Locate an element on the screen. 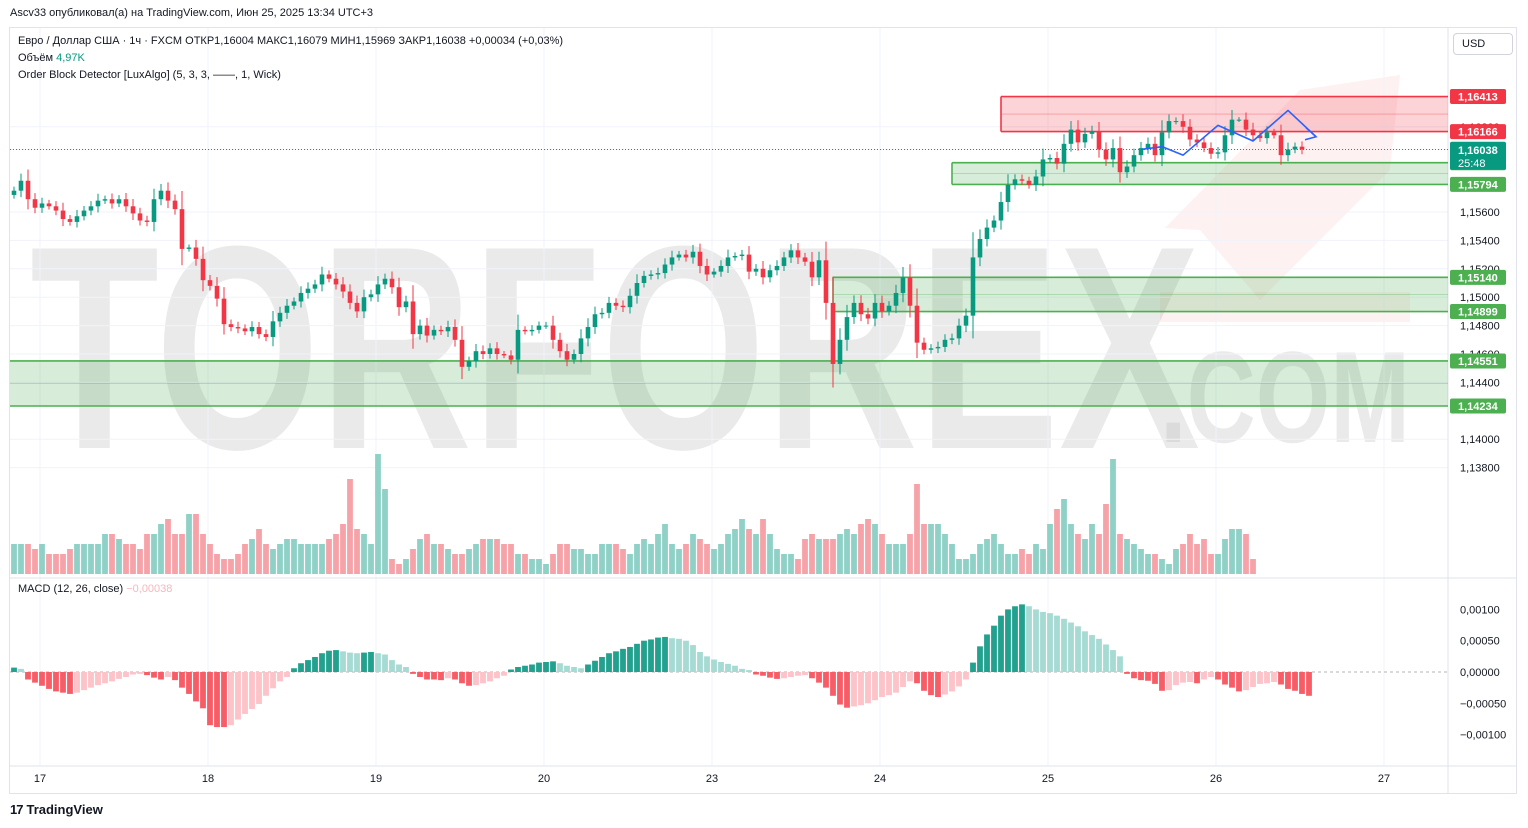 The height and width of the screenshot is (828, 1528). projection-path is located at coordinates (1229, 132).